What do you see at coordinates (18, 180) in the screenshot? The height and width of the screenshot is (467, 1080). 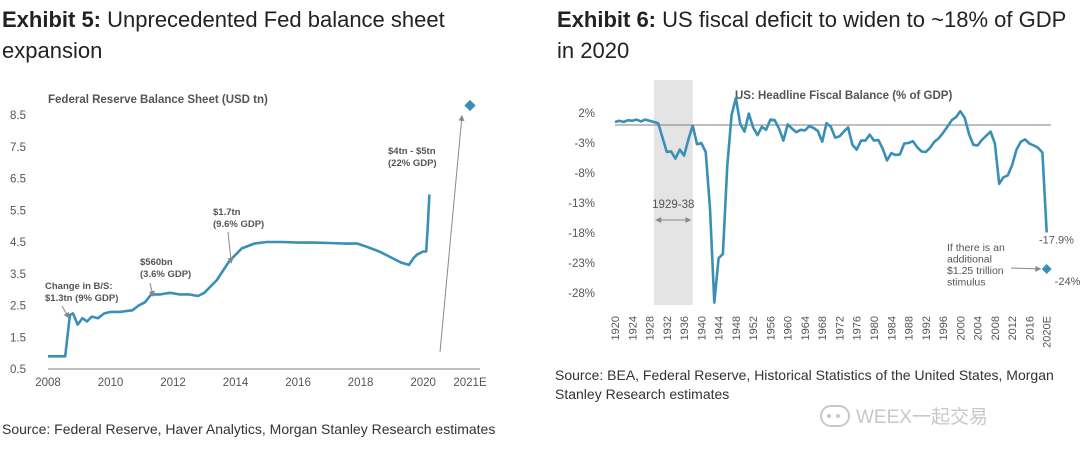 I see `y-tick-label: 6.5` at bounding box center [18, 180].